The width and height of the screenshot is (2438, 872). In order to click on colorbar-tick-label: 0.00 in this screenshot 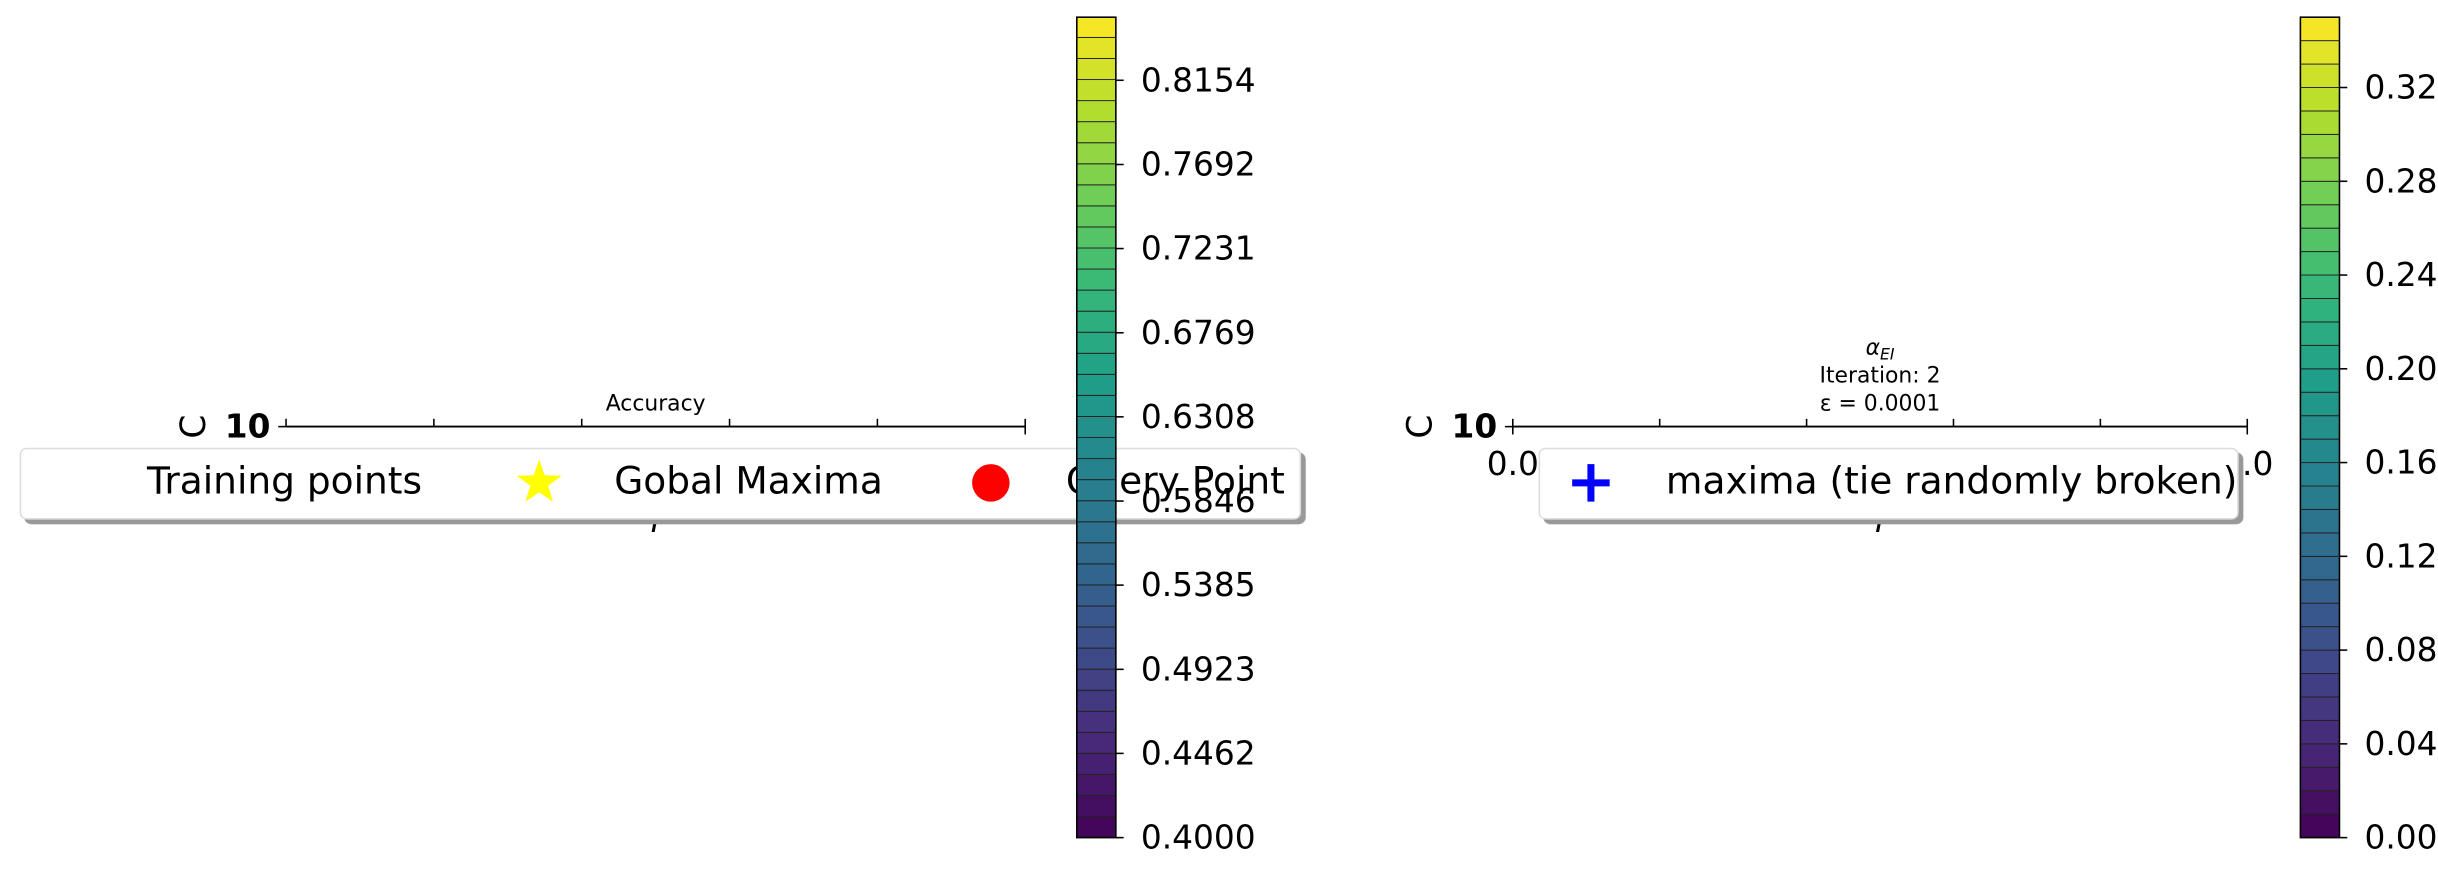, I will do `click(2400, 838)`.